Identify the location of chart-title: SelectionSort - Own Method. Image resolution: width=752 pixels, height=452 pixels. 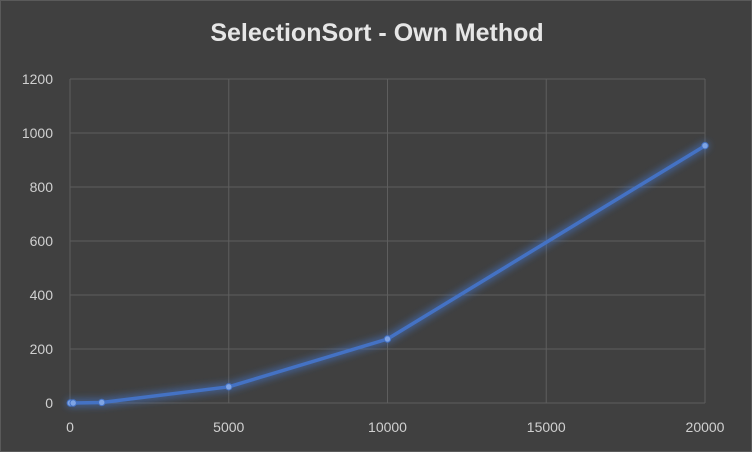
(377, 33).